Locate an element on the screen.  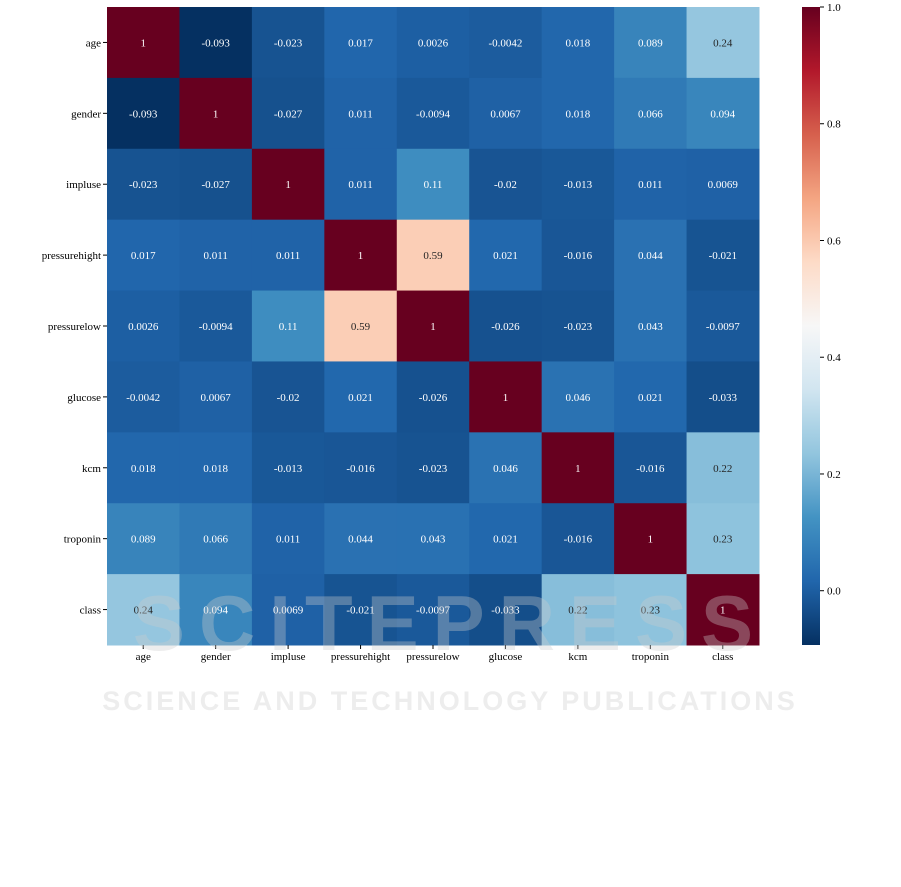
cell-value-label: 0.094 is located at coordinates (722, 114).